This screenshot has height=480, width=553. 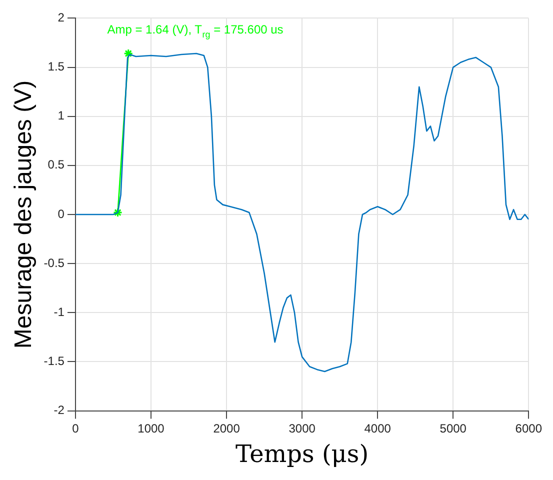 What do you see at coordinates (61, 17) in the screenshot?
I see `y-tick-label: 2` at bounding box center [61, 17].